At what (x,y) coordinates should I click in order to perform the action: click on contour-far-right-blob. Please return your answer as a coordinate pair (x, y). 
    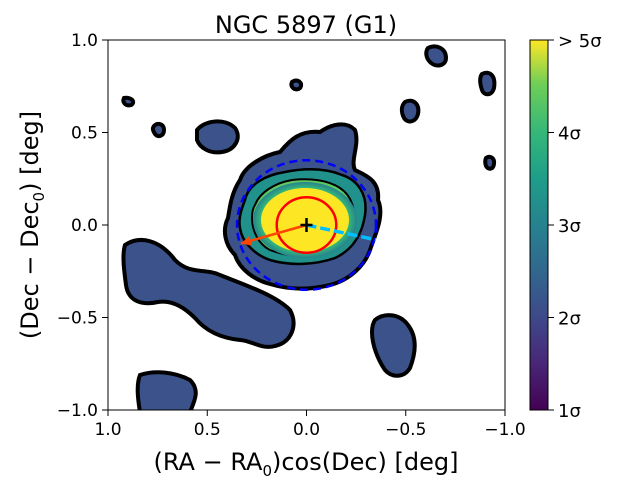
    Looking at the image, I should click on (487, 83).